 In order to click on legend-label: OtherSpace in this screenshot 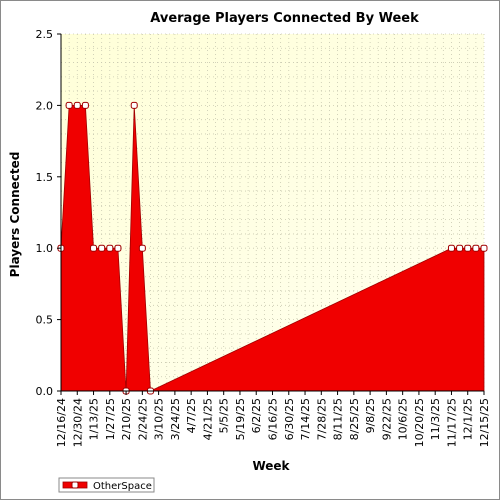, I will do `click(122, 486)`.